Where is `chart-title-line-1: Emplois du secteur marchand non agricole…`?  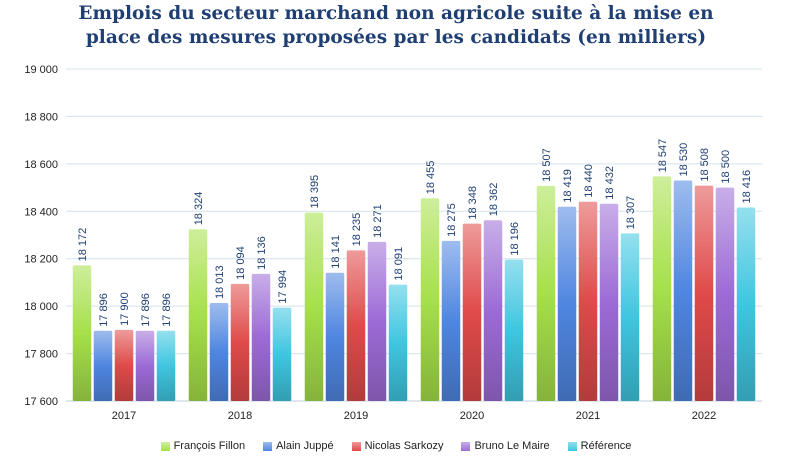 chart-title-line-1: Emplois du secteur marchand non agricole… is located at coordinates (396, 13).